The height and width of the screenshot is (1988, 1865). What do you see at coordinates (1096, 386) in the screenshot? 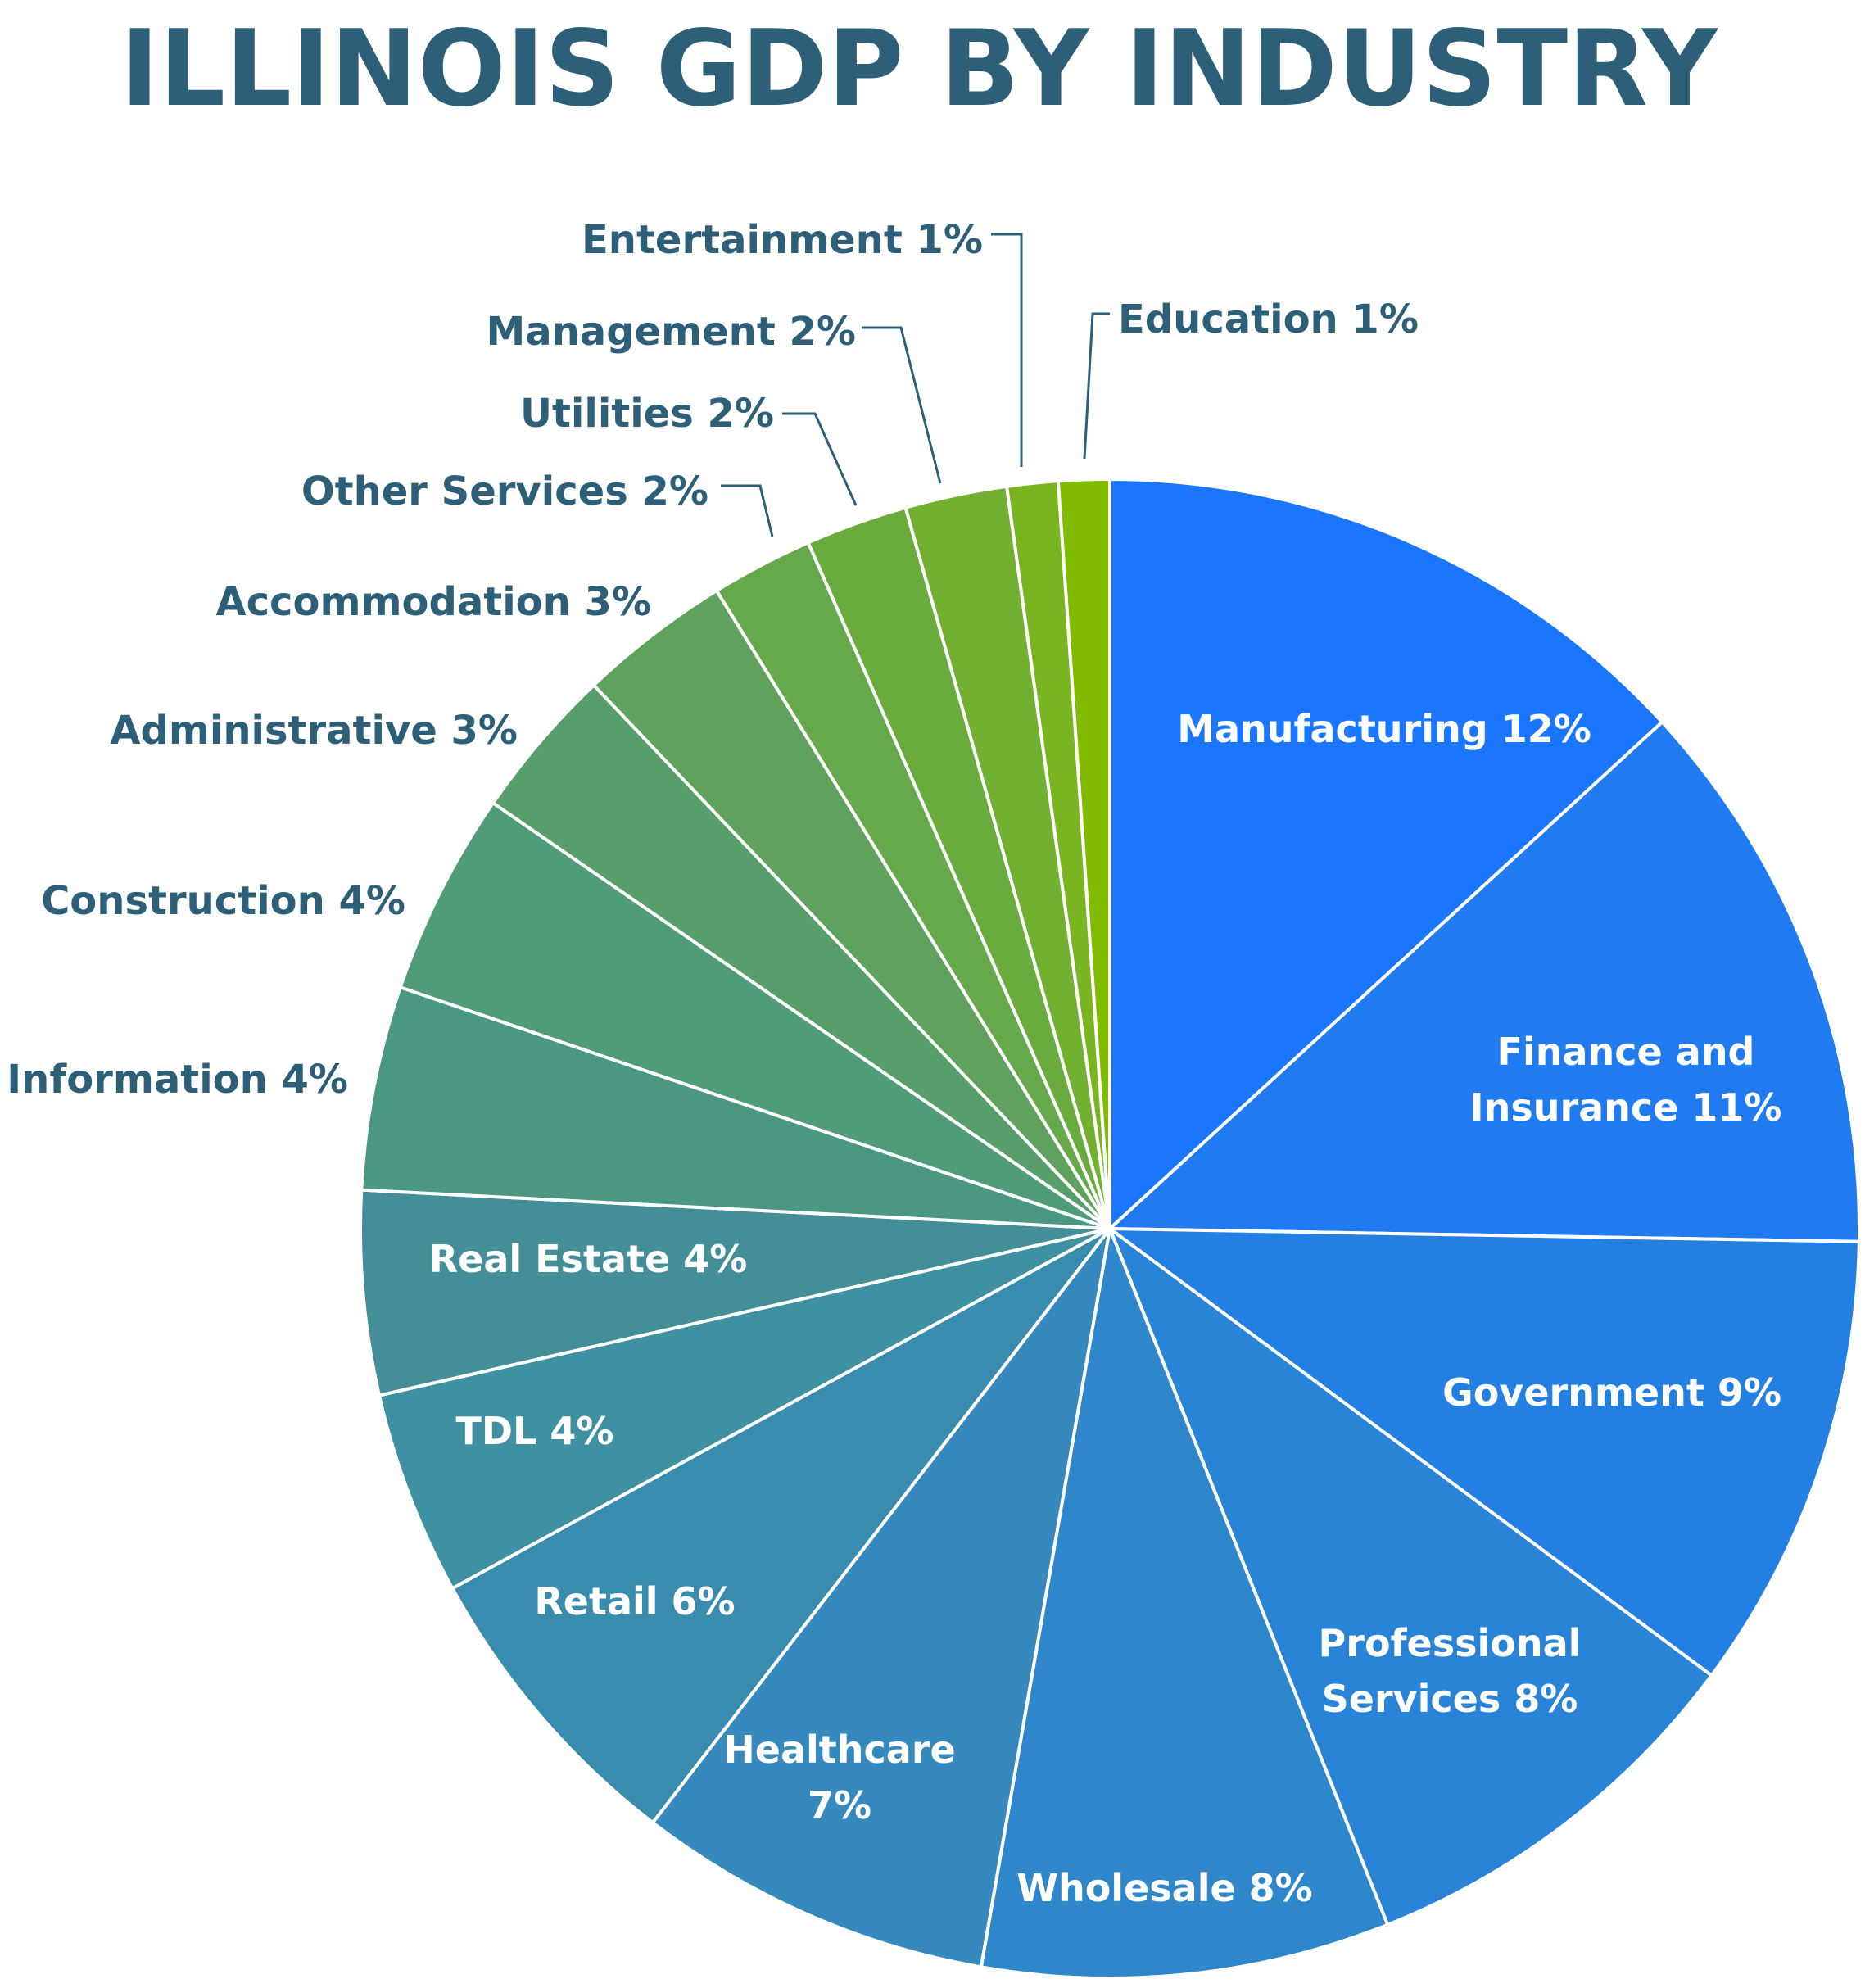
I see `leader-line-education` at bounding box center [1096, 386].